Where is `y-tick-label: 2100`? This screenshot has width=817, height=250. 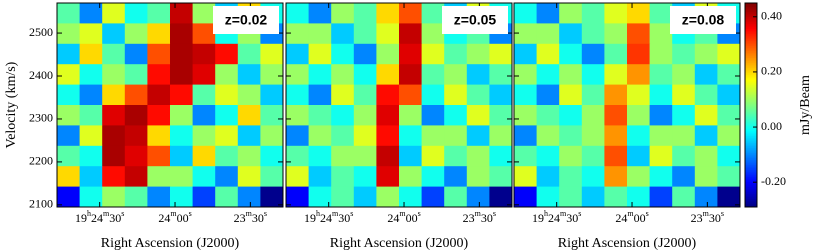
y-tick-label: 2100 is located at coordinates (41, 204).